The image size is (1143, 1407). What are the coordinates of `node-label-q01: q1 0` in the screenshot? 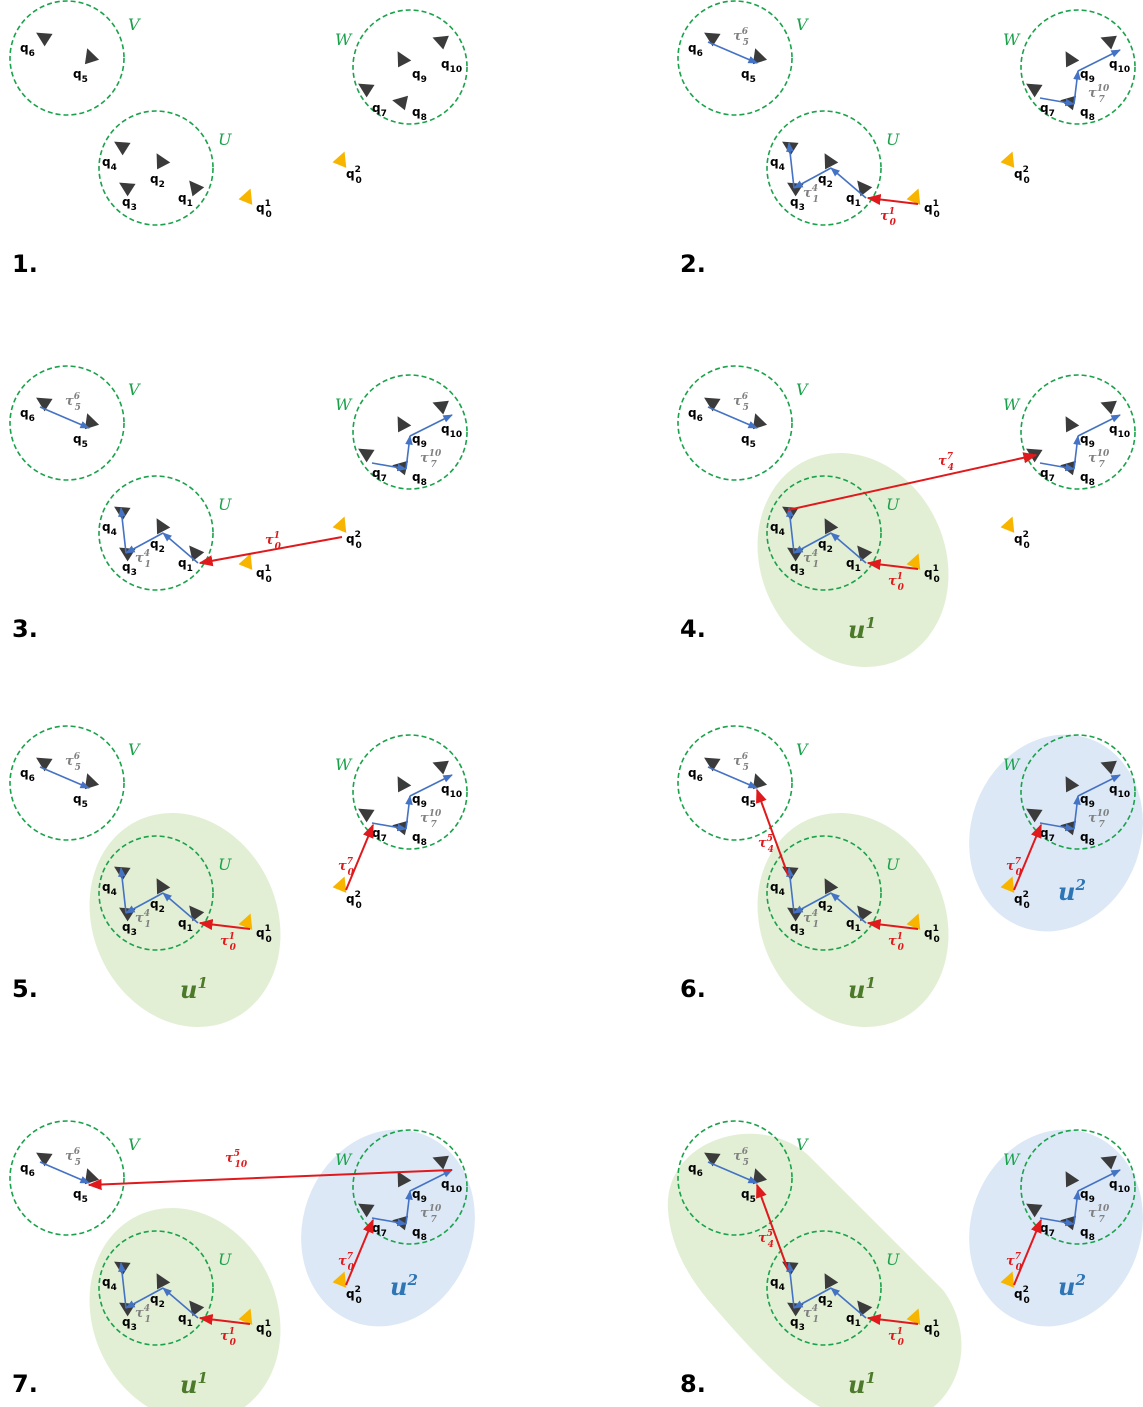 It's located at (264, 574).